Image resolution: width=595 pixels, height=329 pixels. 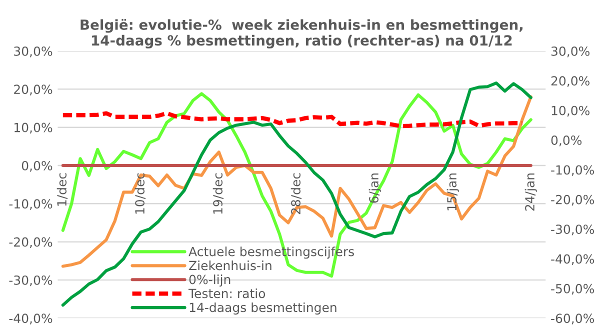 I want to click on y2-tick-label: -40,0%, so click(x=572, y=259).